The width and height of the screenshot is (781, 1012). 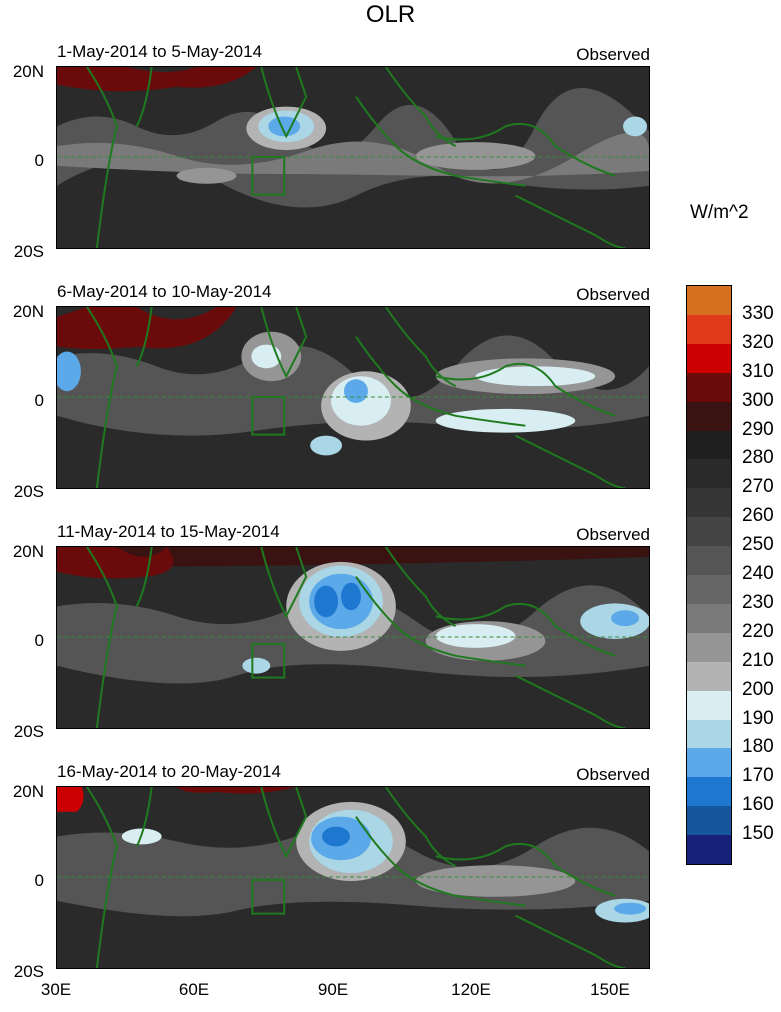 What do you see at coordinates (758, 545) in the screenshot?
I see `colorbar-tick-label: 250` at bounding box center [758, 545].